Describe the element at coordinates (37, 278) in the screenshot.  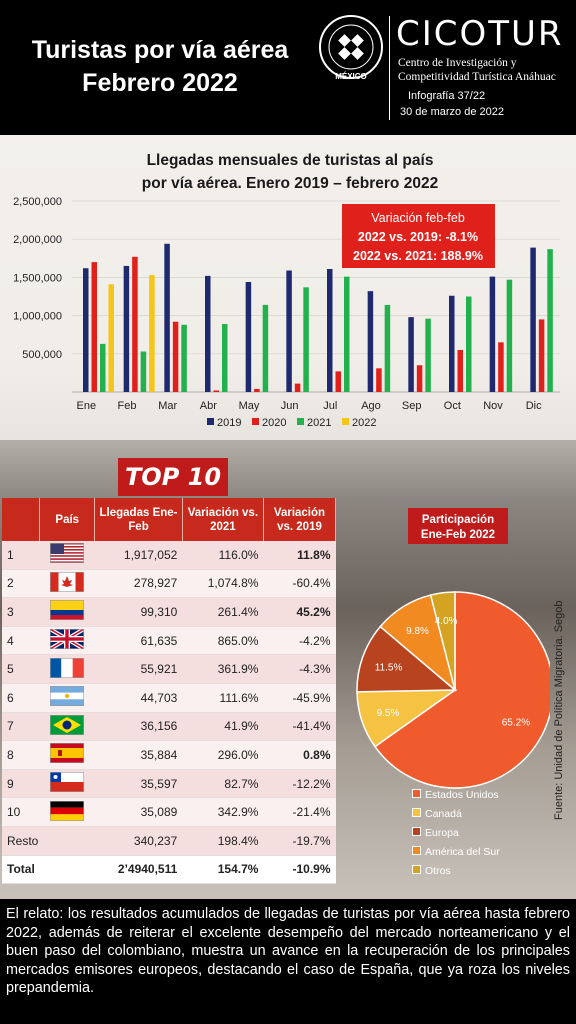
I see `y-tick-label: 1,500,000` at that location.